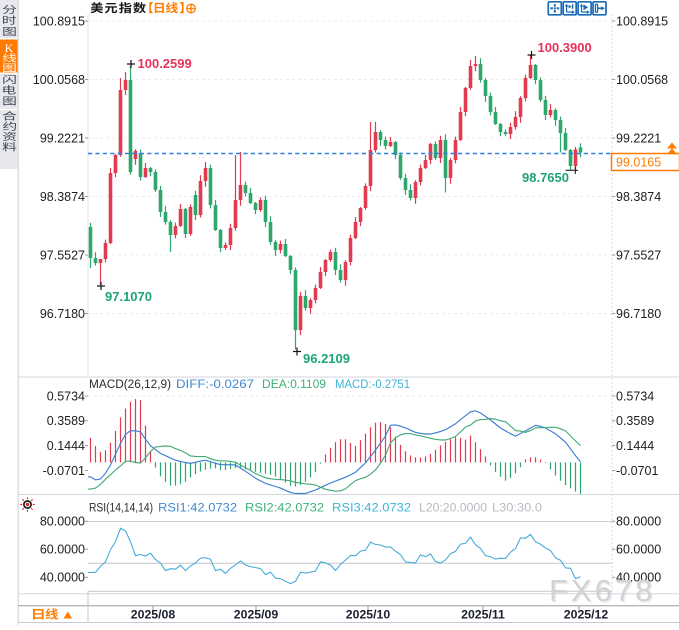  Describe the element at coordinates (284, 508) in the screenshot. I see `svg-text: RSI2:42.0732` at that location.